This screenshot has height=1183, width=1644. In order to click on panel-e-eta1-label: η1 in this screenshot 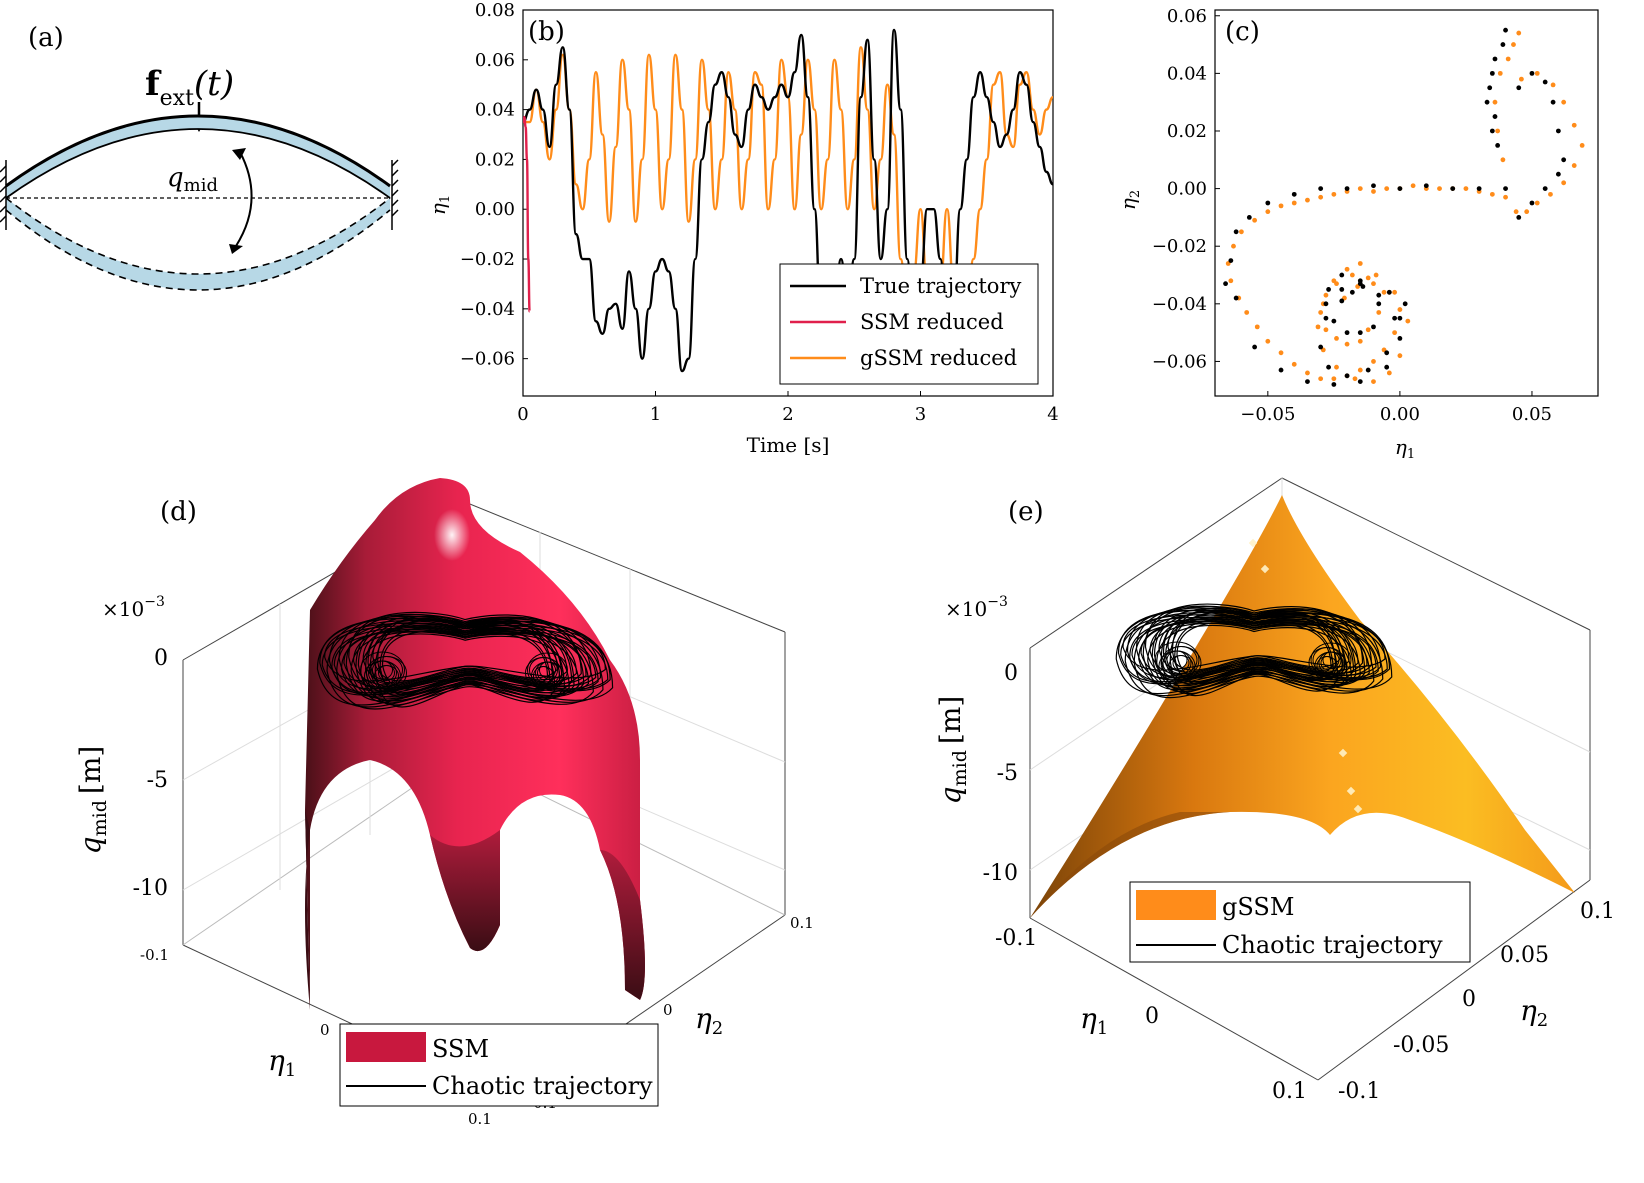, I will do `click(1094, 1020)`.